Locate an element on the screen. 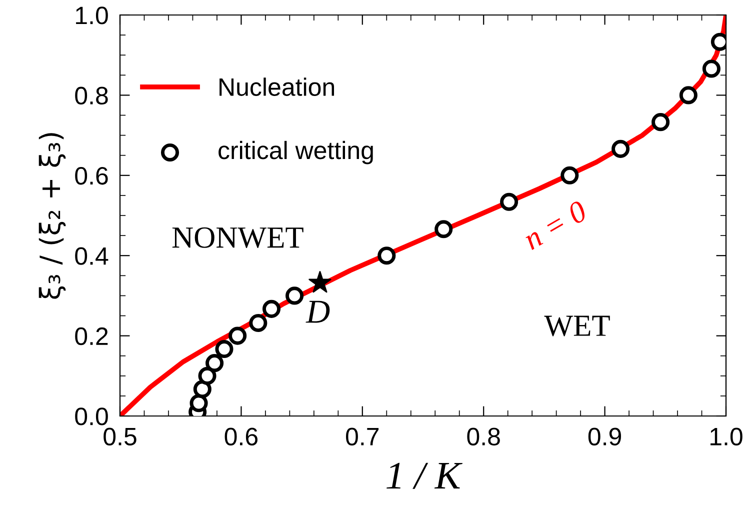 Image resolution: width=746 pixels, height=525 pixels. x-tick-label: 0.7 is located at coordinates (362, 437).